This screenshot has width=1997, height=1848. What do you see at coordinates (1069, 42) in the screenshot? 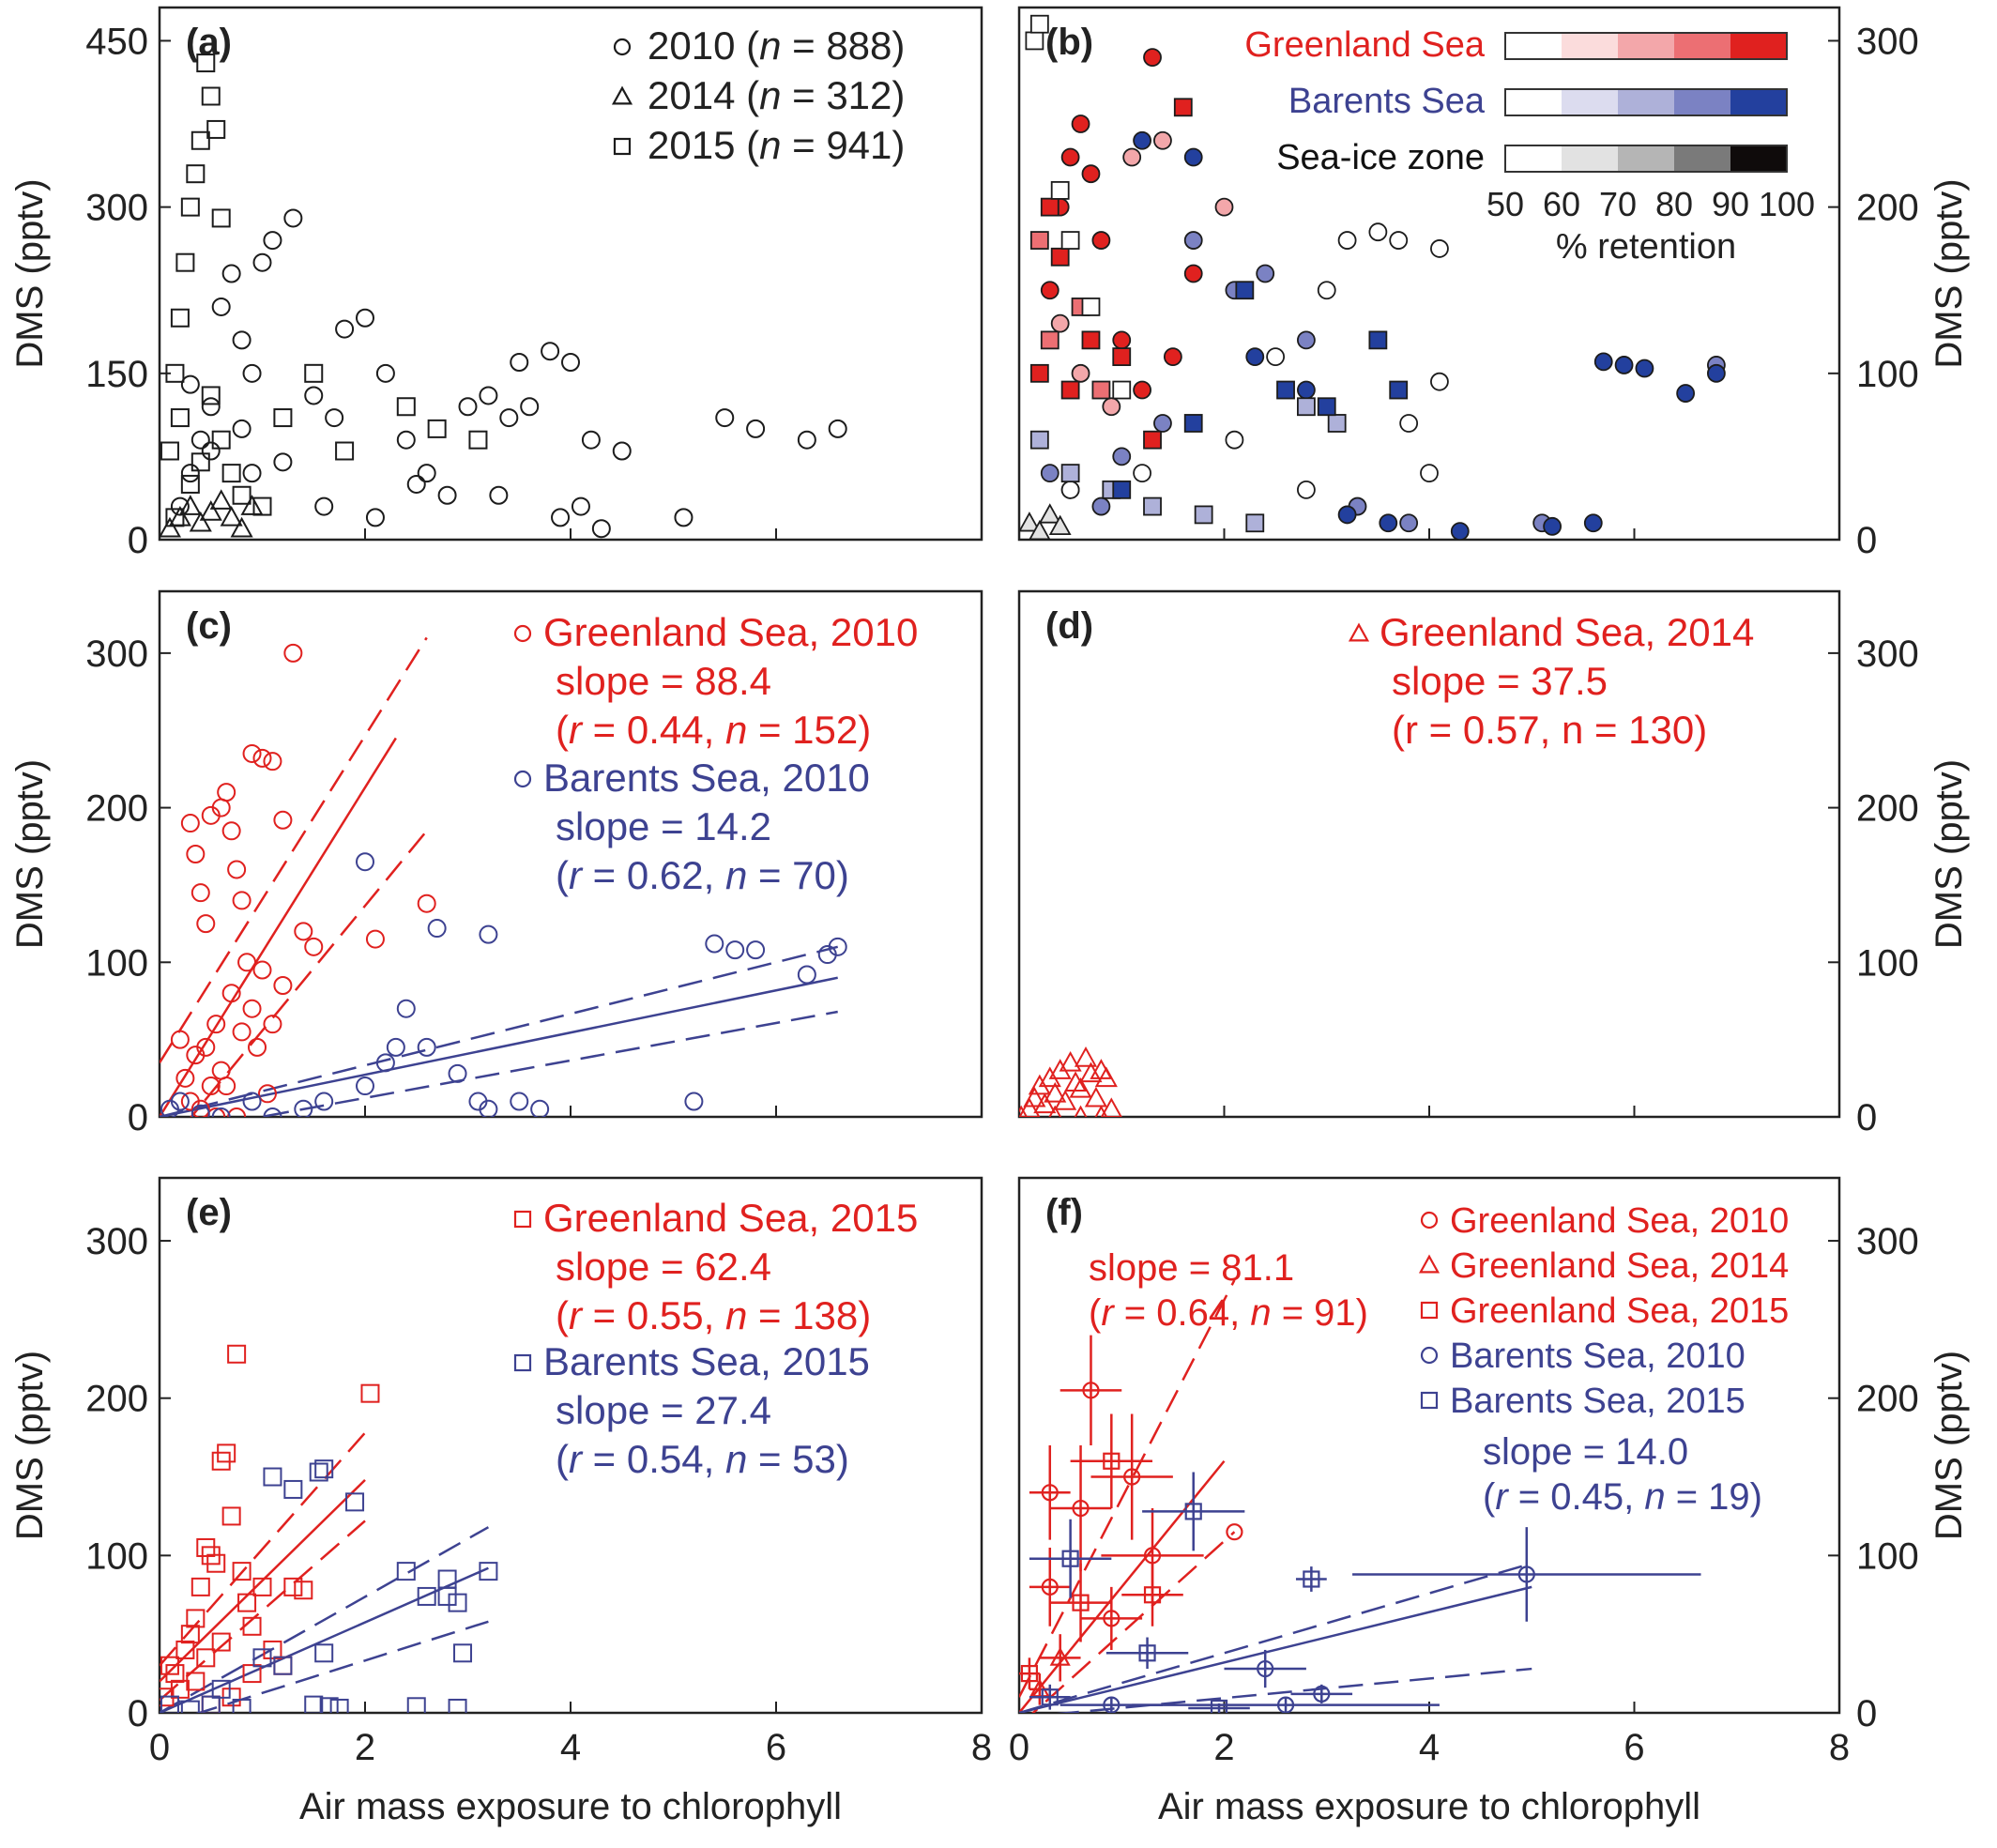
I see `panel-label: (b)` at bounding box center [1069, 42].